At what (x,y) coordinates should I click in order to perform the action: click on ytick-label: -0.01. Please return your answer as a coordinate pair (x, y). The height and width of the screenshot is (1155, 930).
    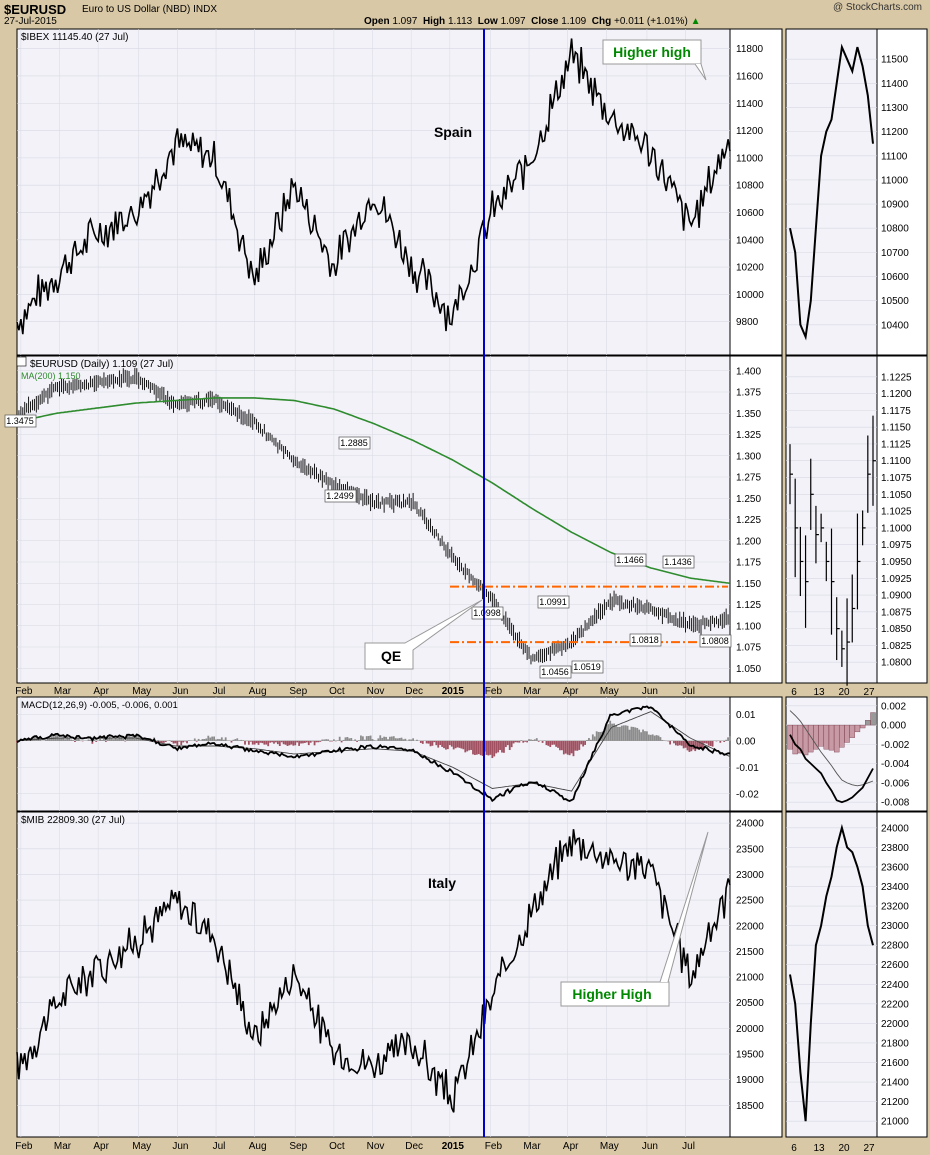
    Looking at the image, I should click on (747, 768).